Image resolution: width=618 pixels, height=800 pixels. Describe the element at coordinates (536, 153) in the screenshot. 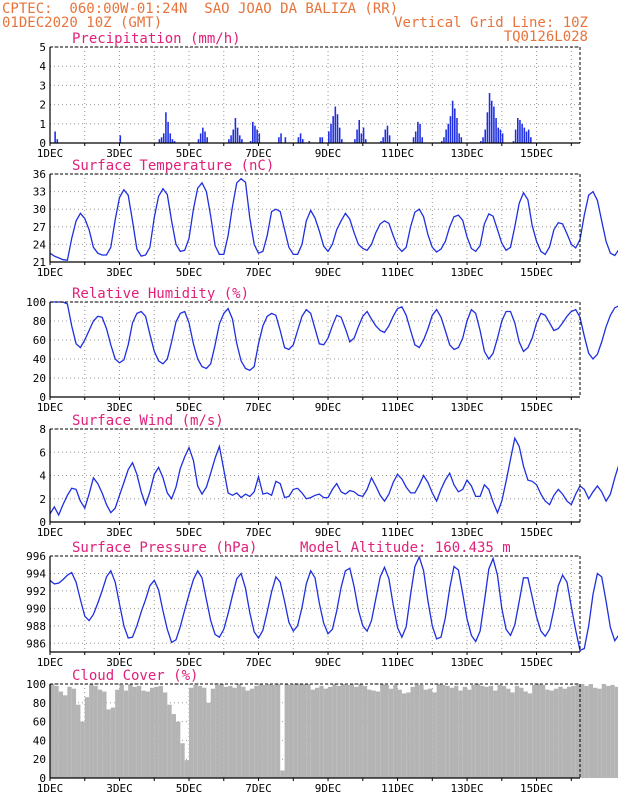

I see `precip-xtick-label: 15DEC` at that location.